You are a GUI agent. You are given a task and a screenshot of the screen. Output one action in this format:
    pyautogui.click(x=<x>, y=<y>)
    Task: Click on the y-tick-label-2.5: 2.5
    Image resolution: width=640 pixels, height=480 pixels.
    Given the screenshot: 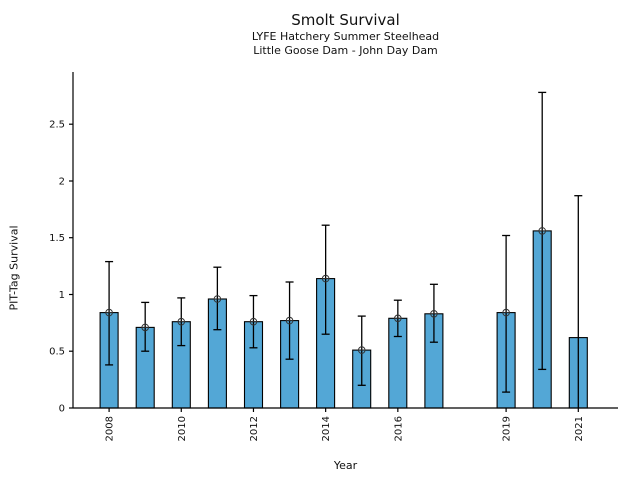 What is the action you would take?
    pyautogui.click(x=57, y=125)
    